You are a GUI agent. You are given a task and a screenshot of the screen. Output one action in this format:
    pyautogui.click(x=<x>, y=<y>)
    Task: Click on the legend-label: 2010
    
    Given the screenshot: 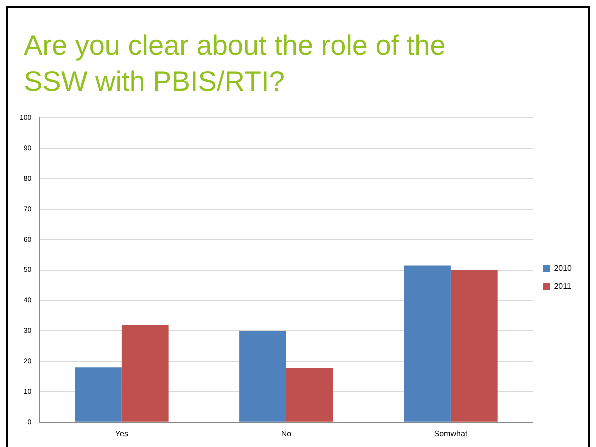 What is the action you would take?
    pyautogui.click(x=563, y=269)
    